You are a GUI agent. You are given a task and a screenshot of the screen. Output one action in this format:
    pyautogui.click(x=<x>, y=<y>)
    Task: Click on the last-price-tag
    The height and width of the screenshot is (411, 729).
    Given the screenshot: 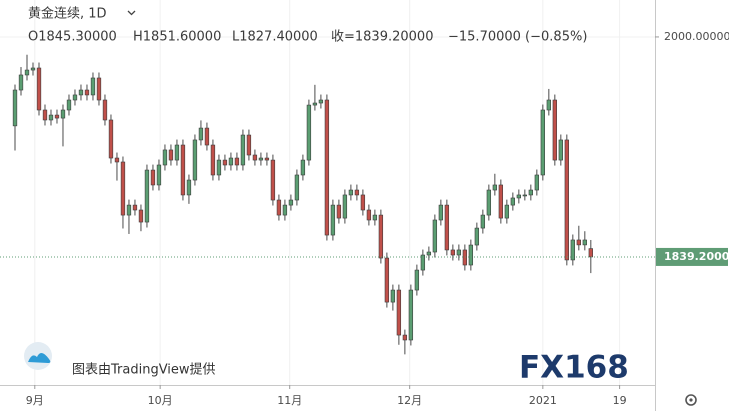 What is the action you would take?
    pyautogui.click(x=692, y=256)
    